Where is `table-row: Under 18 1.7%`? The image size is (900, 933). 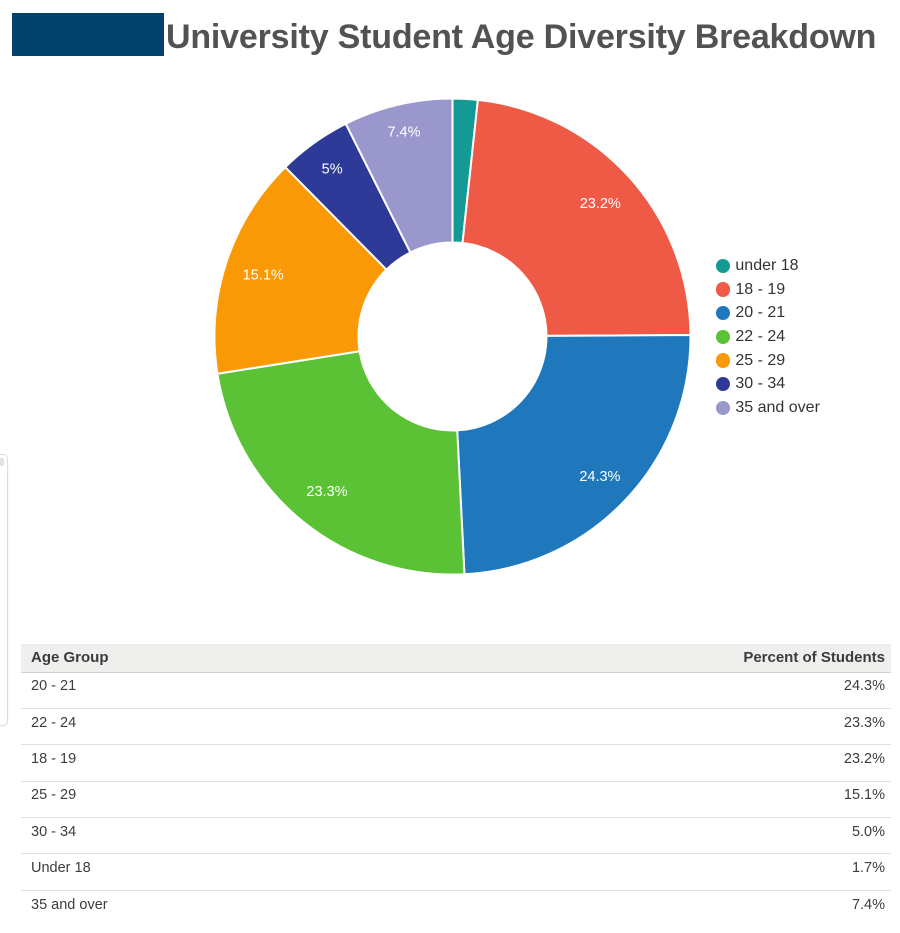
table-row: Under 18 1.7% is located at coordinates (456, 872).